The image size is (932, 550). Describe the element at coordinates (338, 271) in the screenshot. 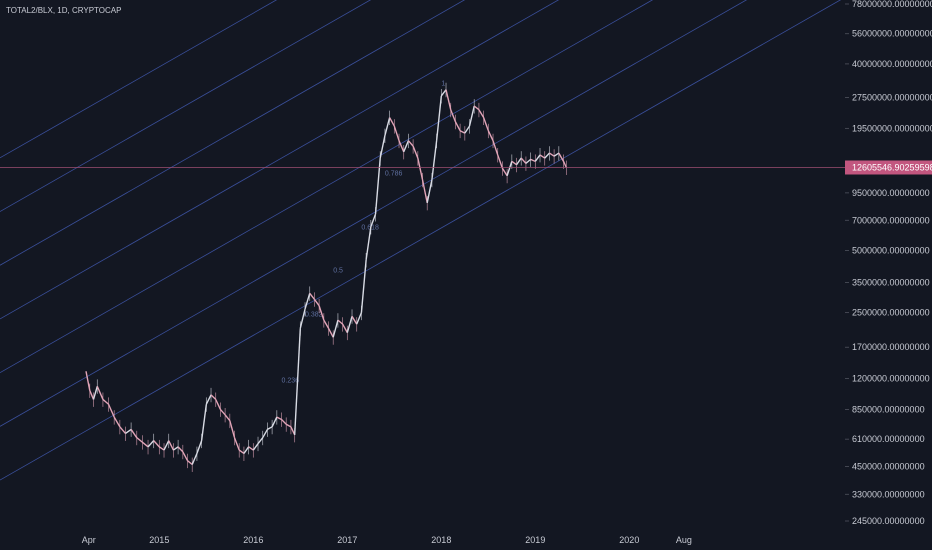

I see `fib-label: 0.5` at that location.